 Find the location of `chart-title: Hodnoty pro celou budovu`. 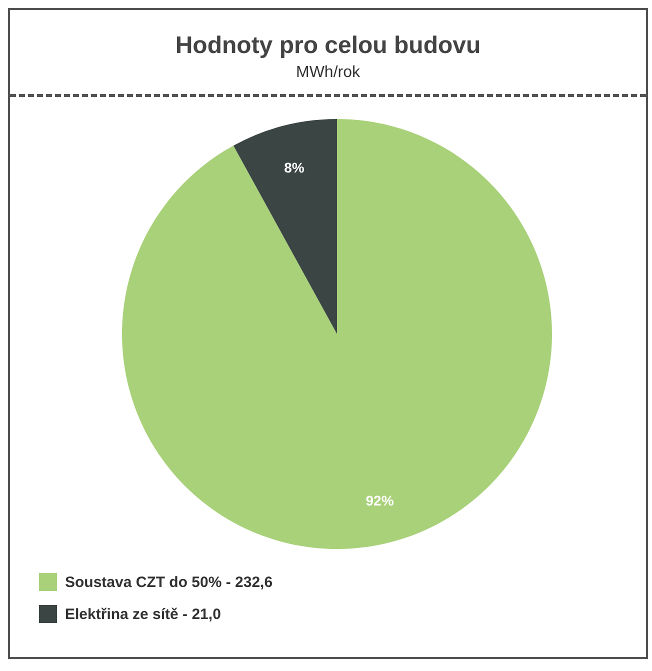

chart-title: Hodnoty pro celou budovu is located at coordinates (328, 46).